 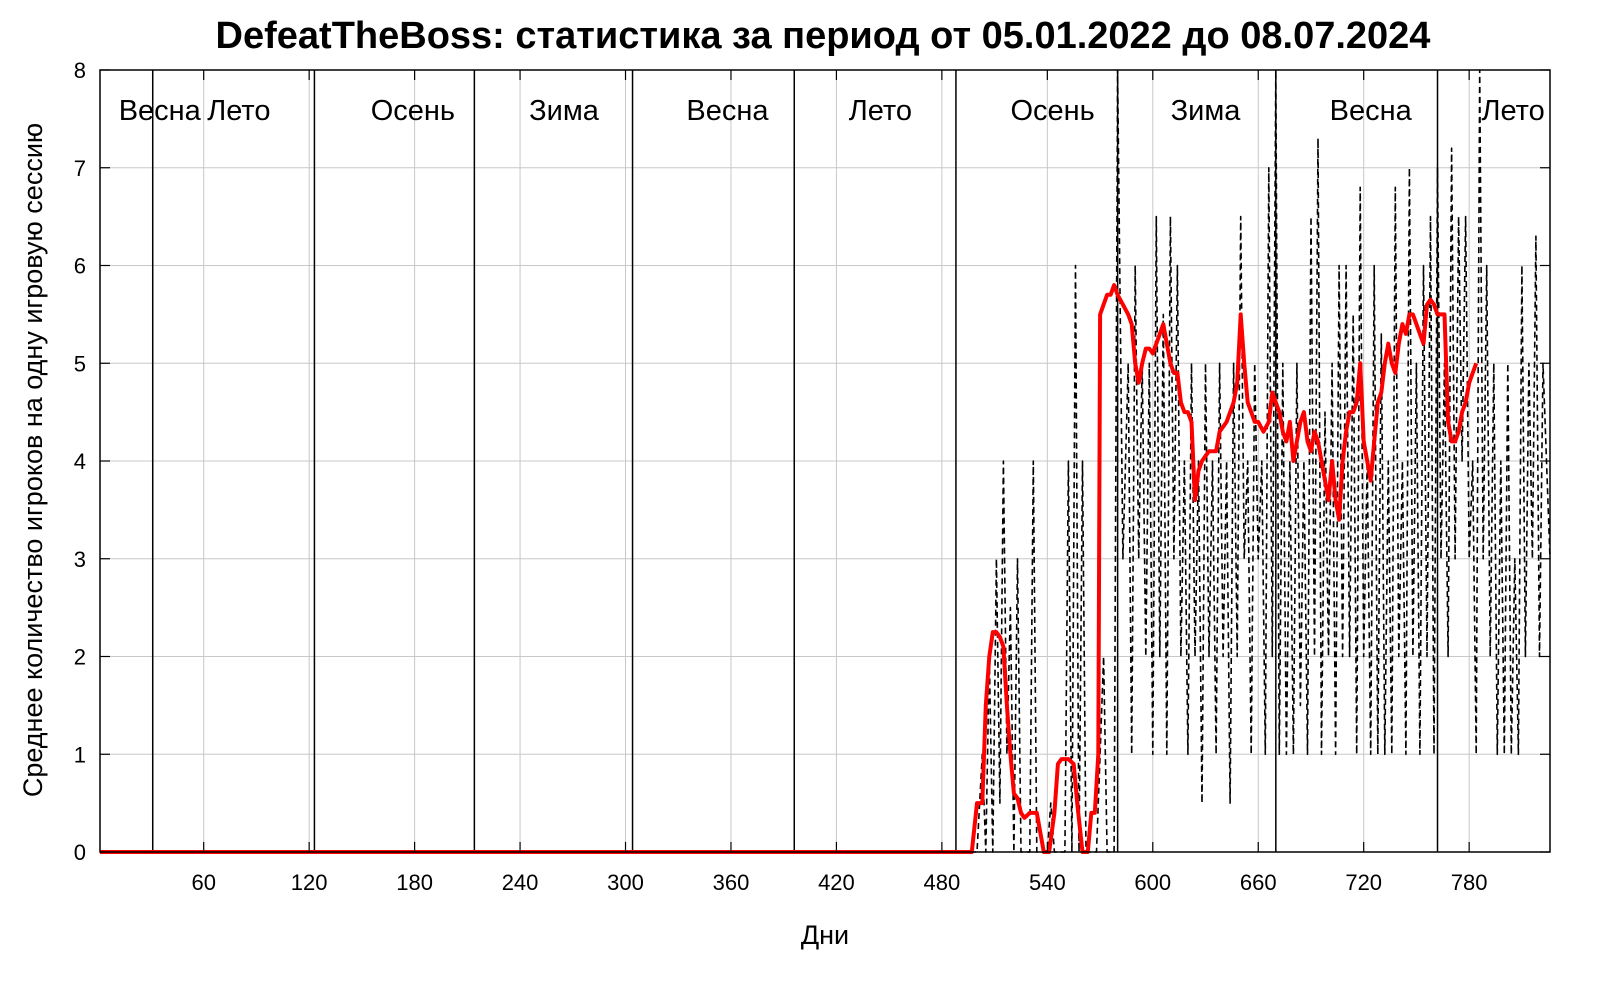 What do you see at coordinates (80, 754) in the screenshot?
I see `y-tick-label: 1` at bounding box center [80, 754].